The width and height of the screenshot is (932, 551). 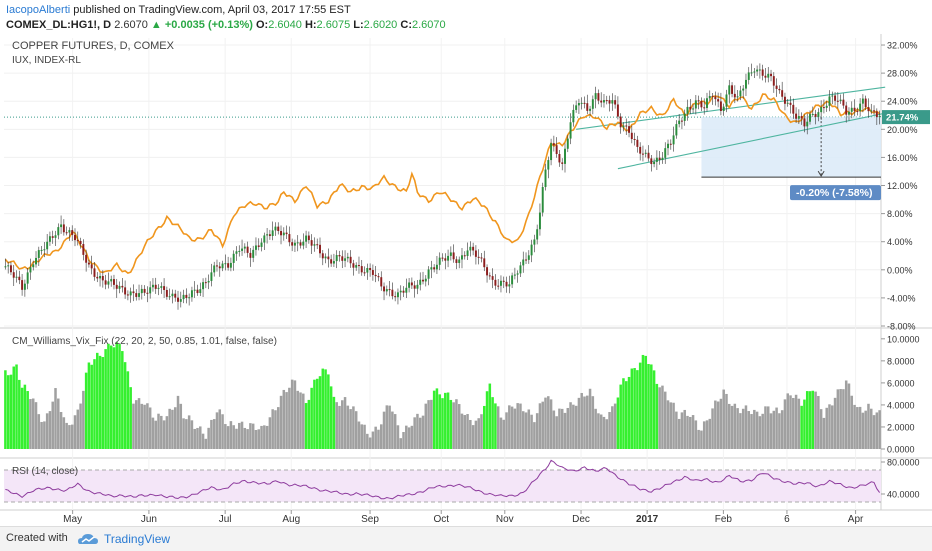 What do you see at coordinates (442, 481) in the screenshot?
I see `rsi-pane` at bounding box center [442, 481].